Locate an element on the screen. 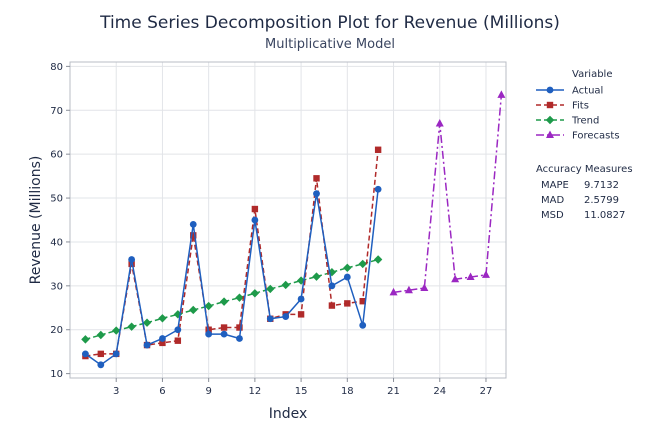 This screenshot has width=660, height=441. x-tick-label: 21 is located at coordinates (393, 391).